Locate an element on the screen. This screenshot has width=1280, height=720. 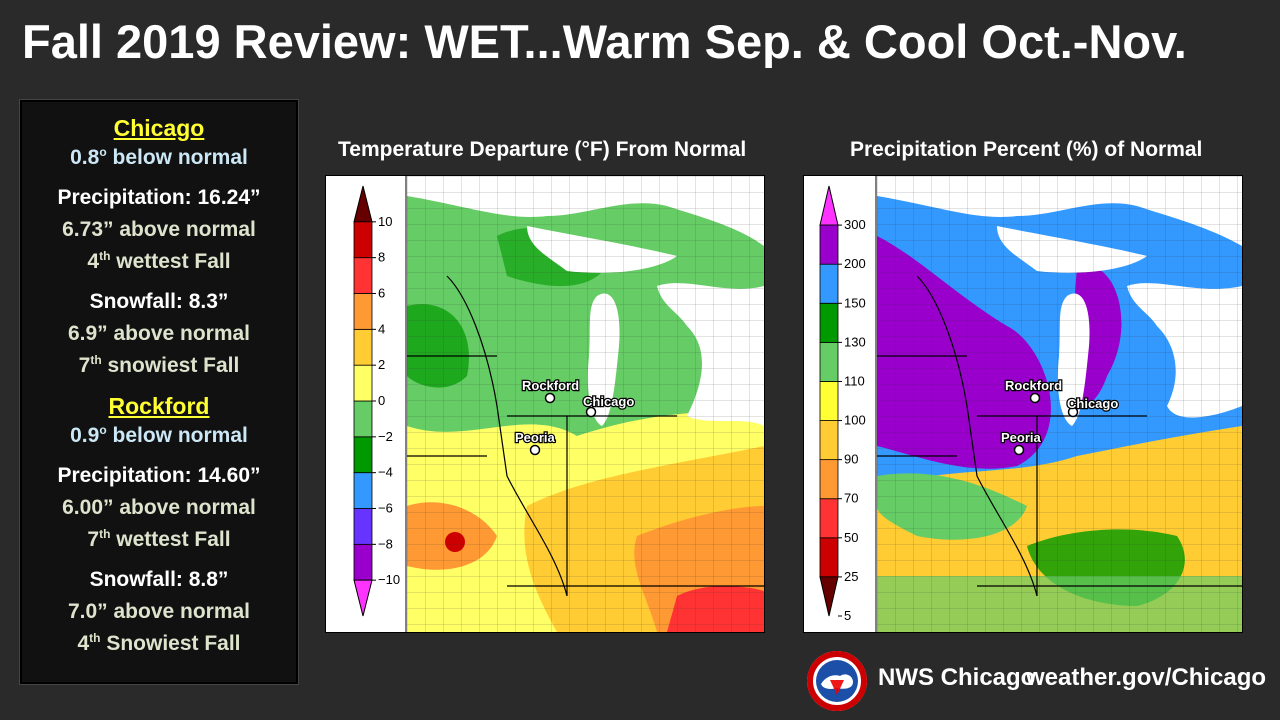
temp-map-title: Temperature Departure (°F) From Normal is located at coordinates (542, 149).